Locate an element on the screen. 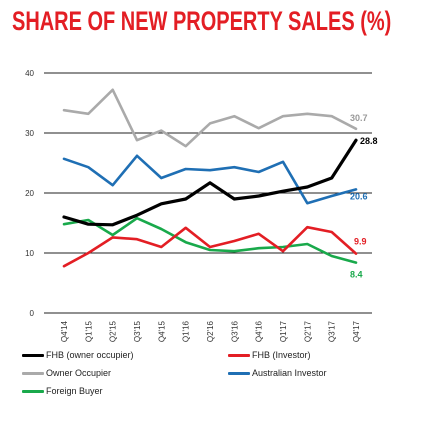  x-tick-label: Q3'17 is located at coordinates (332, 331).